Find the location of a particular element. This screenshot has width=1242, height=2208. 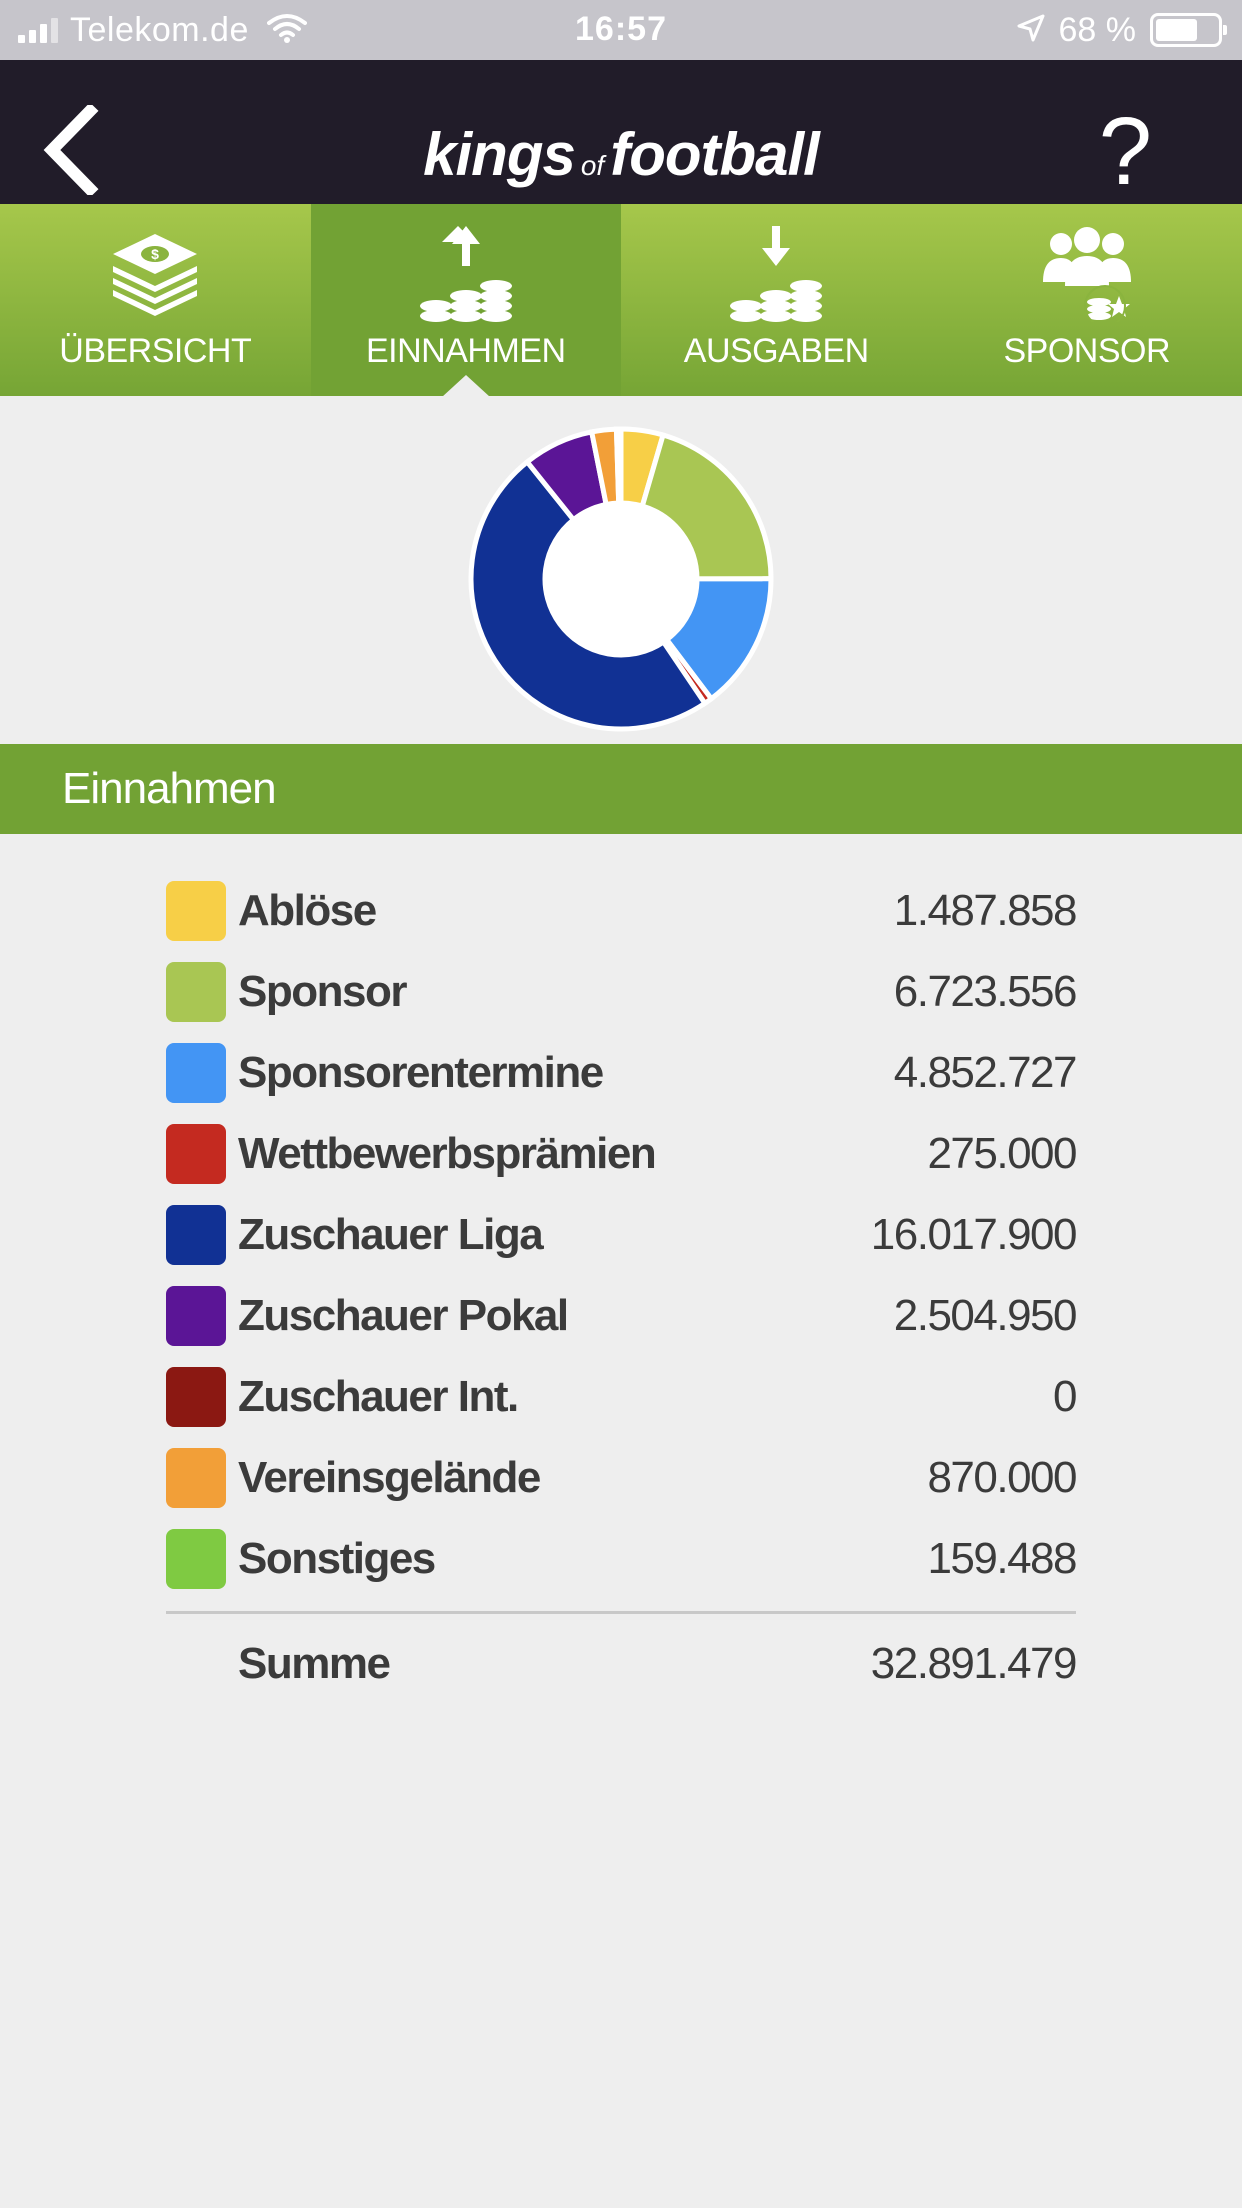

tab-label: AUSGABEN is located at coordinates (776, 351).